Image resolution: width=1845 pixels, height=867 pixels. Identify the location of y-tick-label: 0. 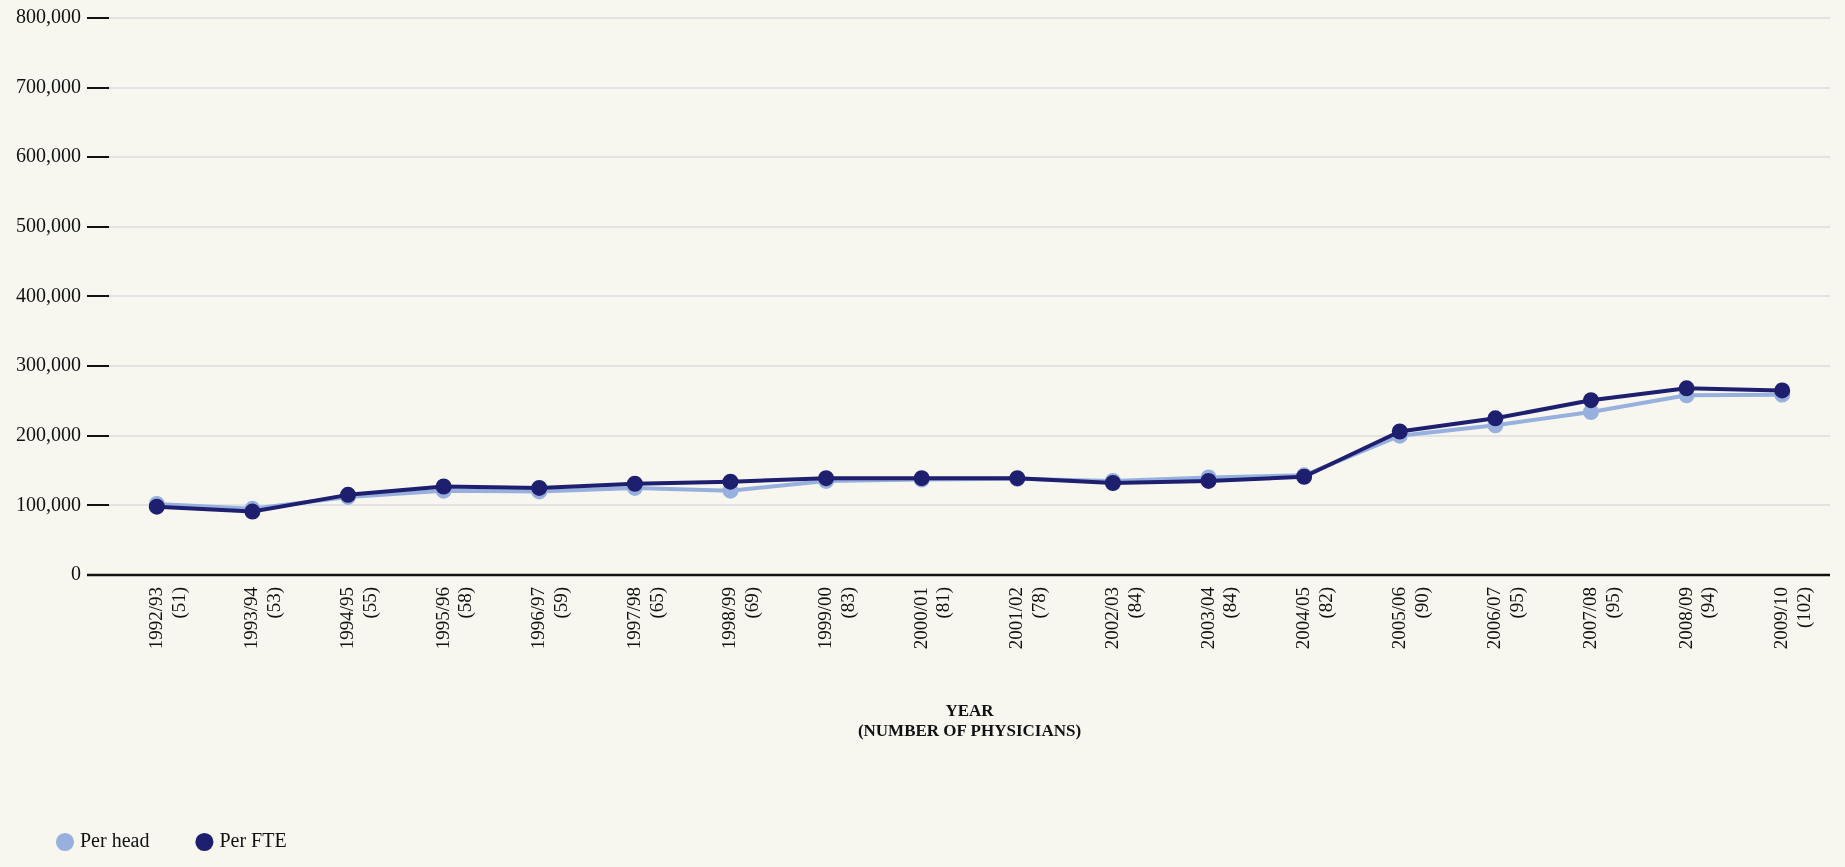
(76, 573).